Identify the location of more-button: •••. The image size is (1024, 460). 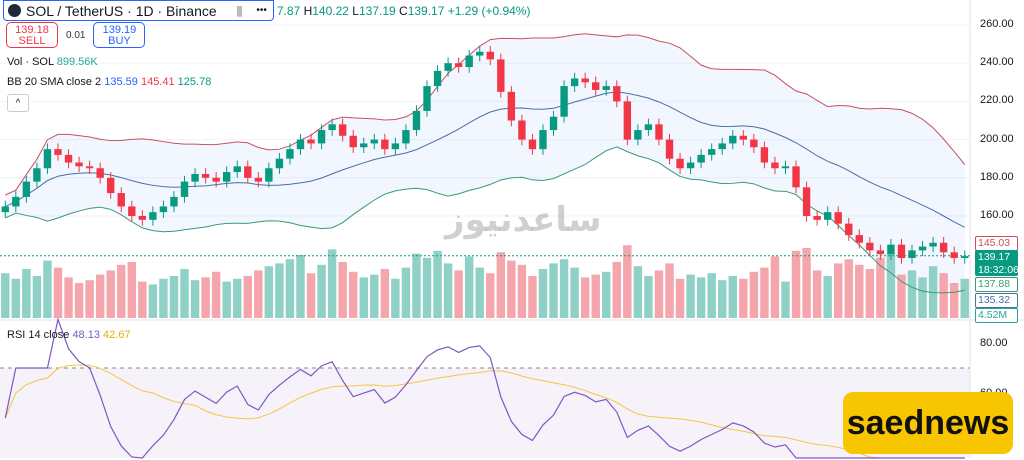
(261, 10).